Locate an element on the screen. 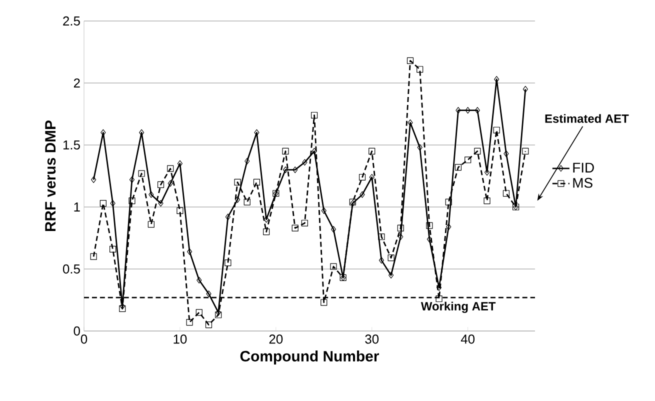  legend-label: FID is located at coordinates (583, 167).